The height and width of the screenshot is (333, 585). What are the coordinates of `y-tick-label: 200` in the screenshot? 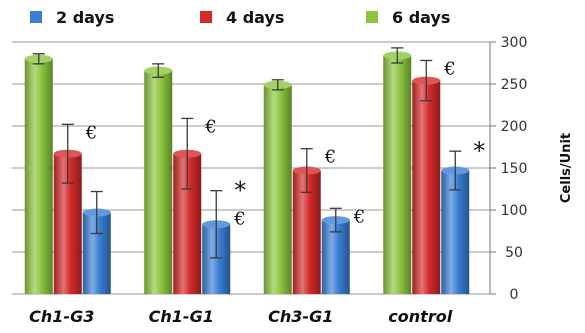 It's located at (514, 127).